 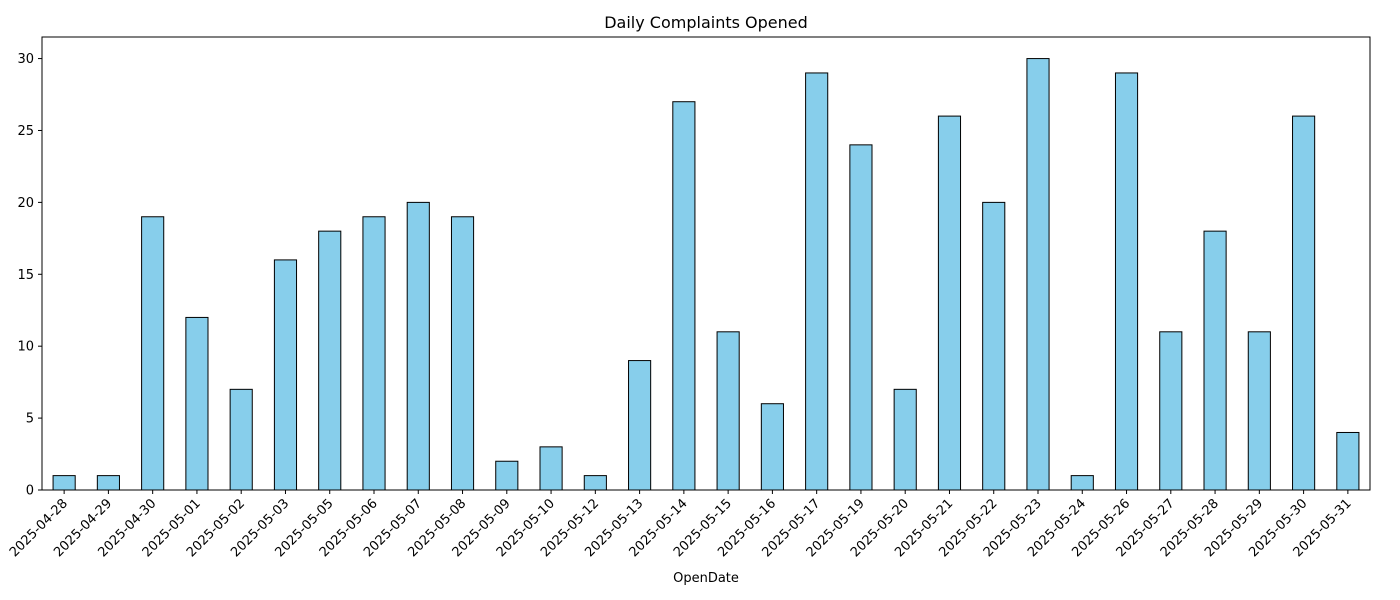 I want to click on y-tick-label: 20, so click(x=25, y=203).